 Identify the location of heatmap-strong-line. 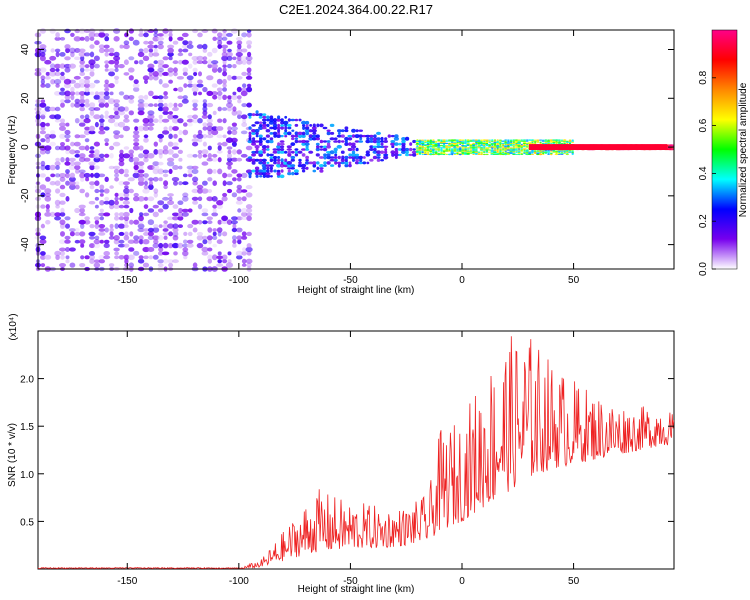
(598, 147).